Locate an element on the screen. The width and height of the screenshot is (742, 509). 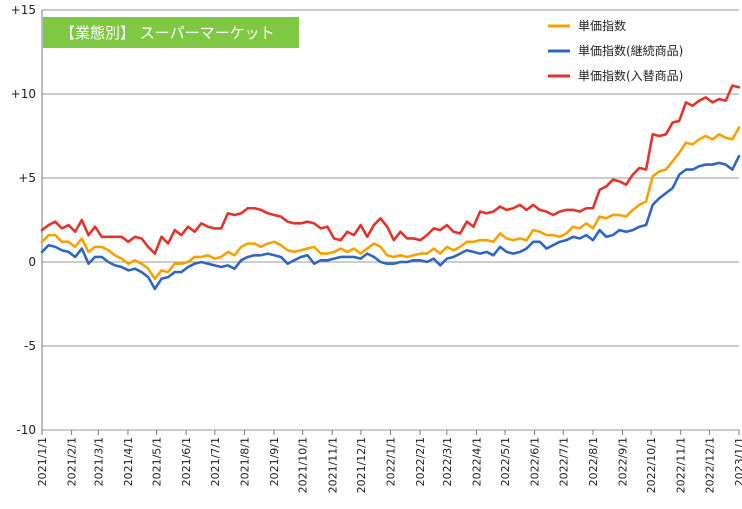
y-tick-label: 0 is located at coordinates (32, 262).